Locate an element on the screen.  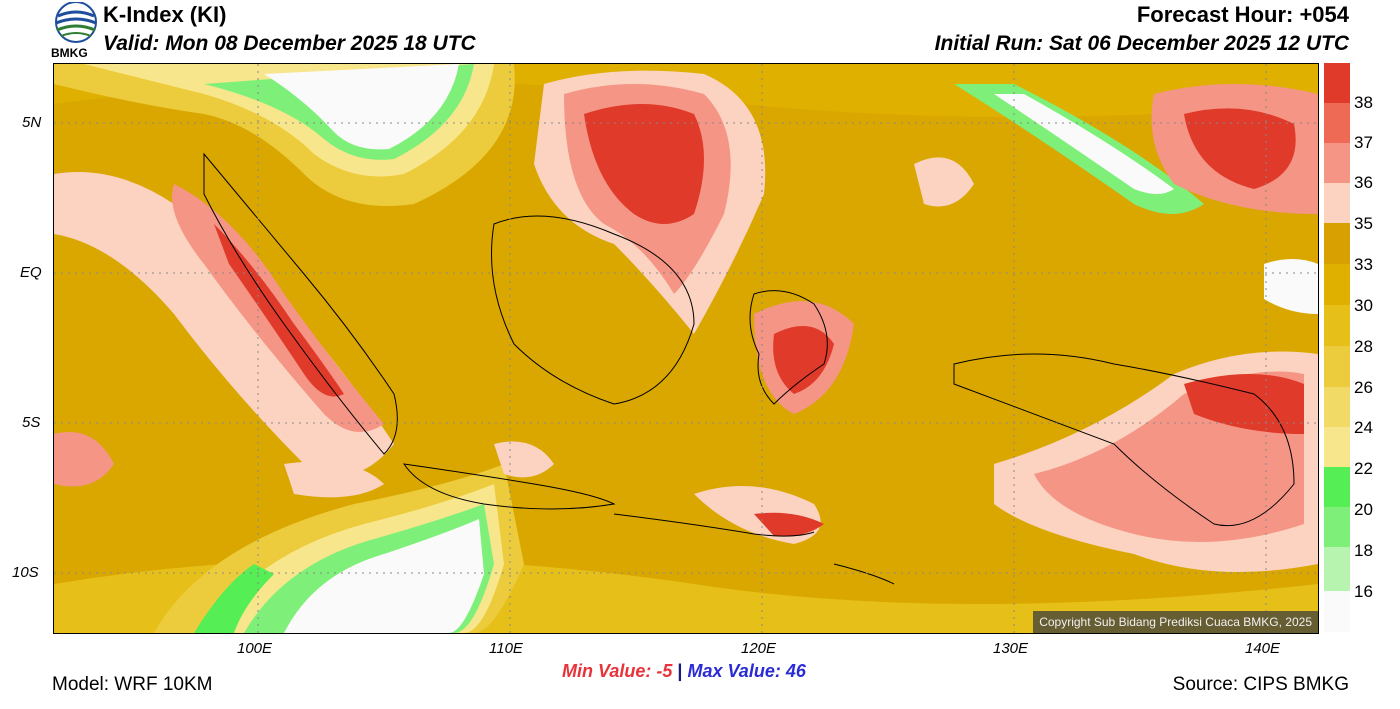
valid-time: Valid: Mon 08 December 2025 18 UTC is located at coordinates (289, 43).